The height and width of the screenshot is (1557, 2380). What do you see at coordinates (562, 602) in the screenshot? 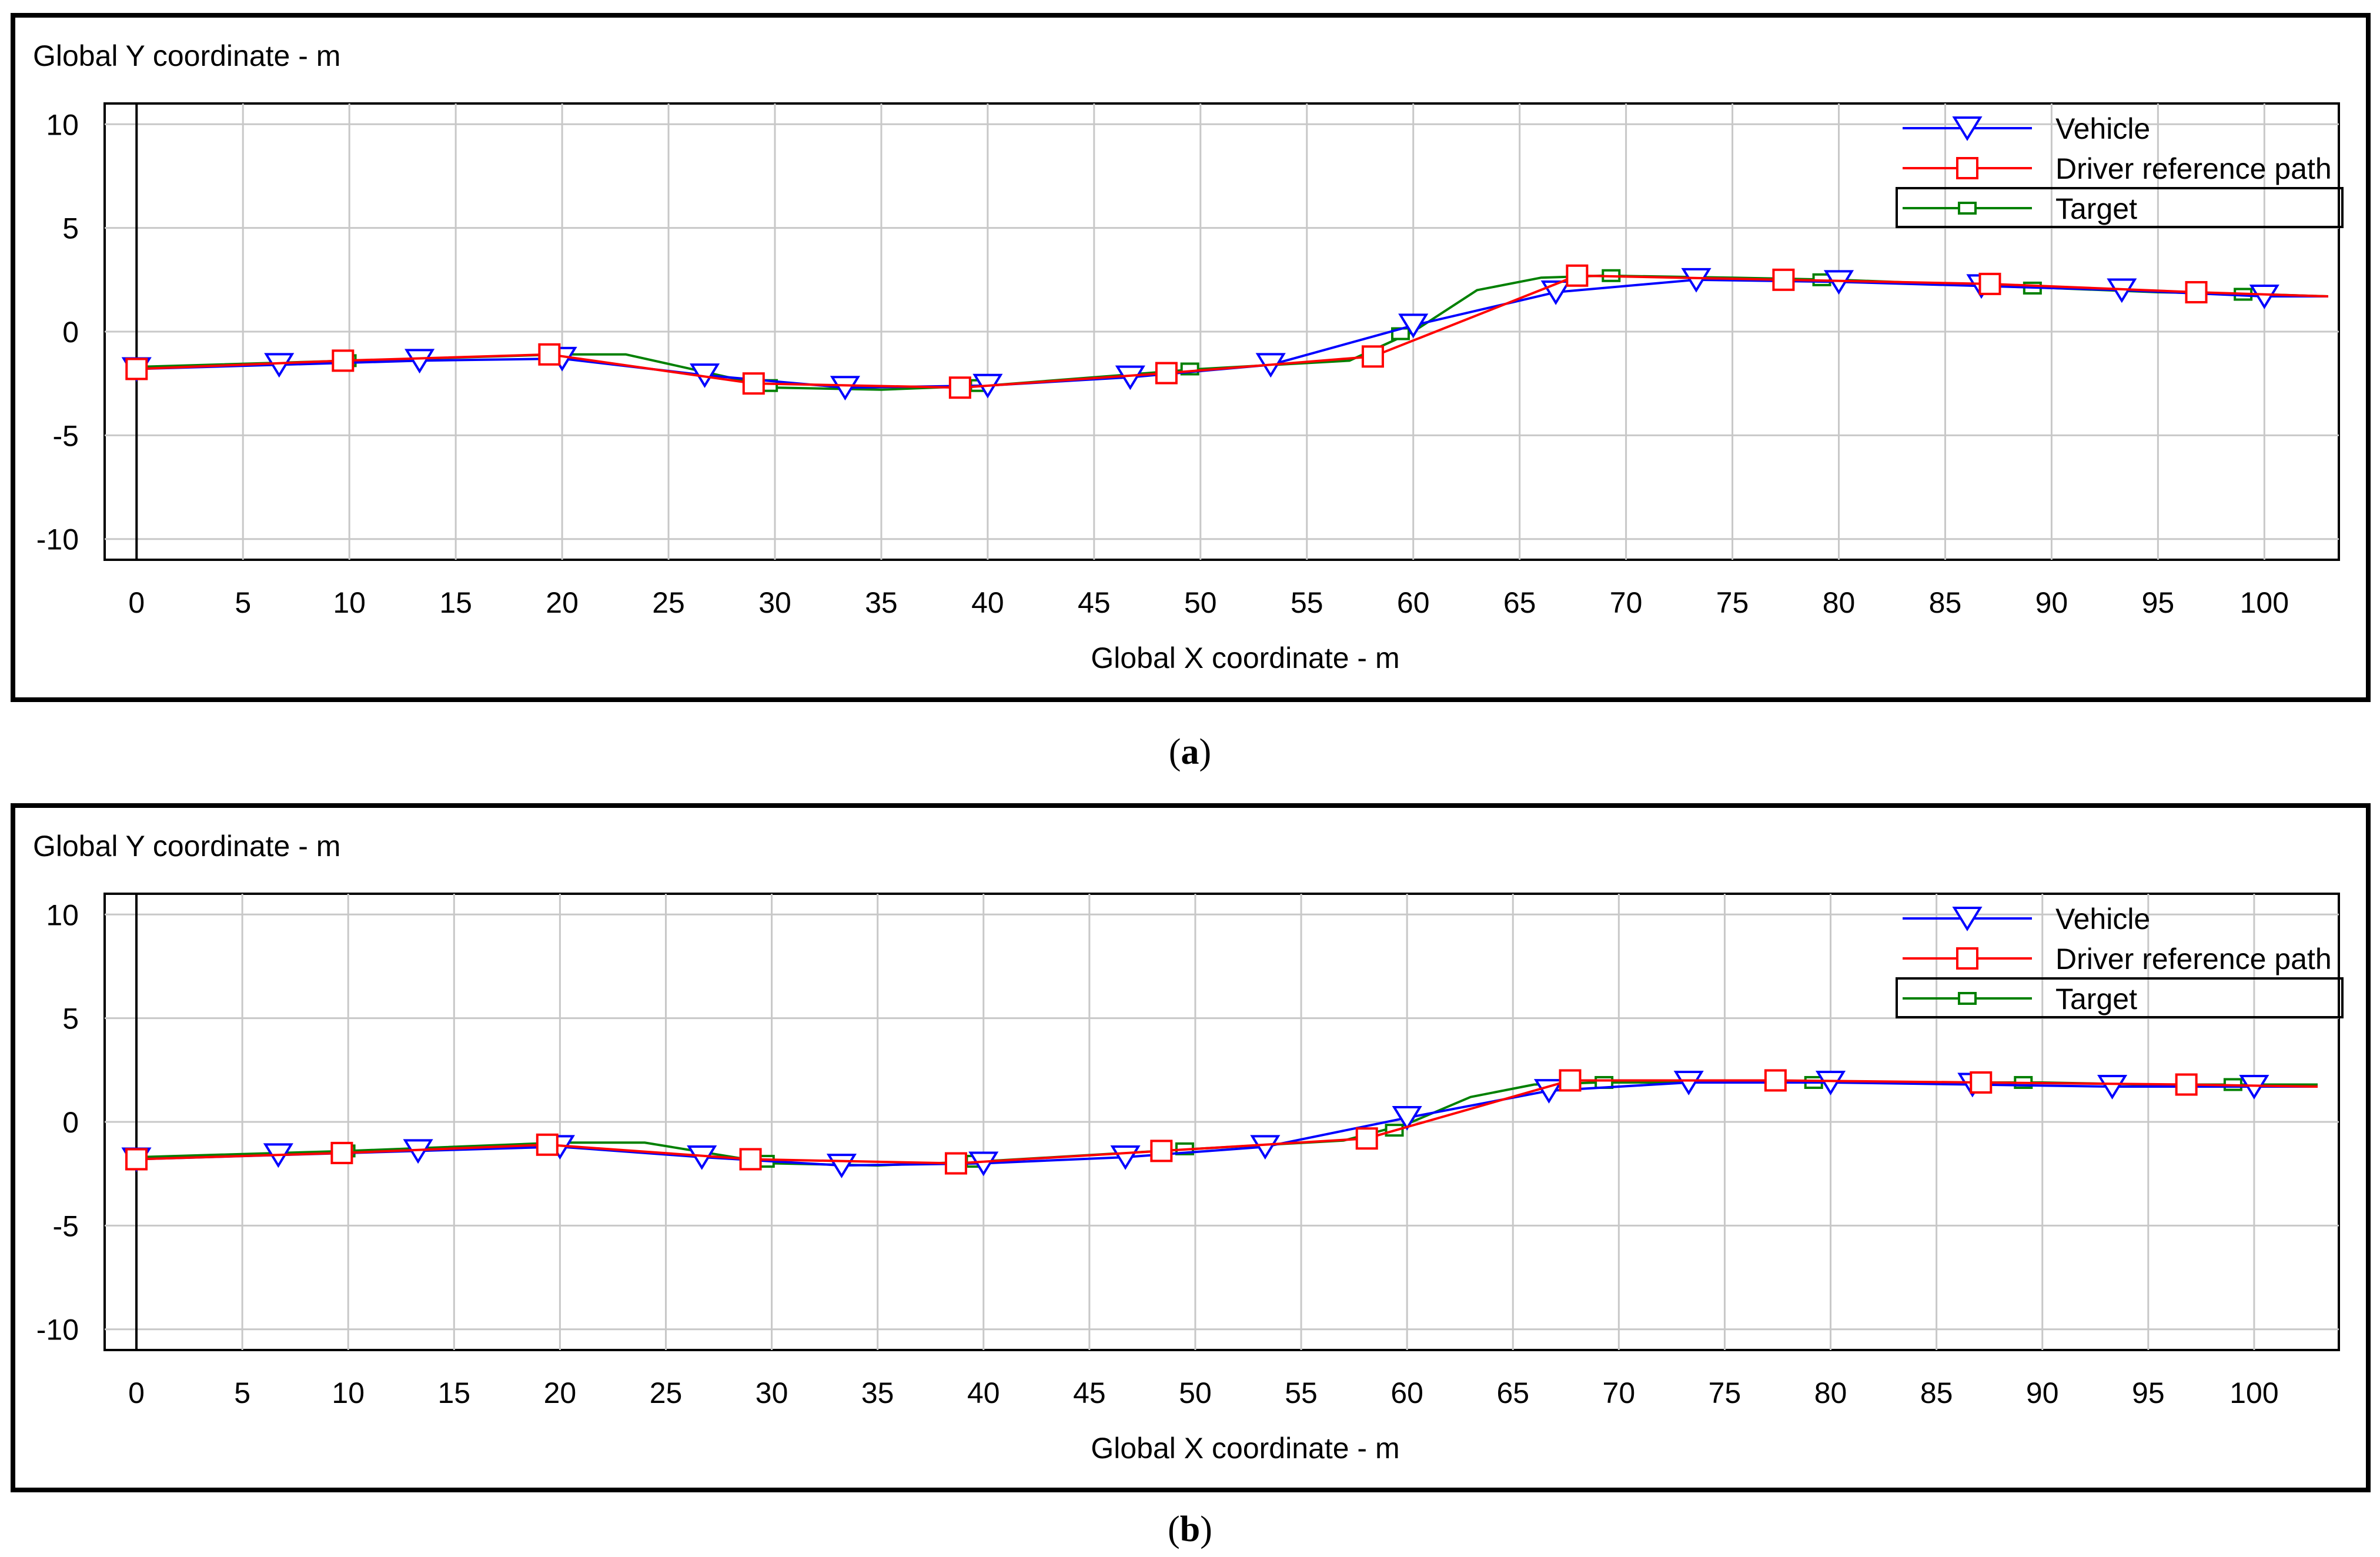
I see `chart-a-xtick-label: 20` at bounding box center [562, 602].